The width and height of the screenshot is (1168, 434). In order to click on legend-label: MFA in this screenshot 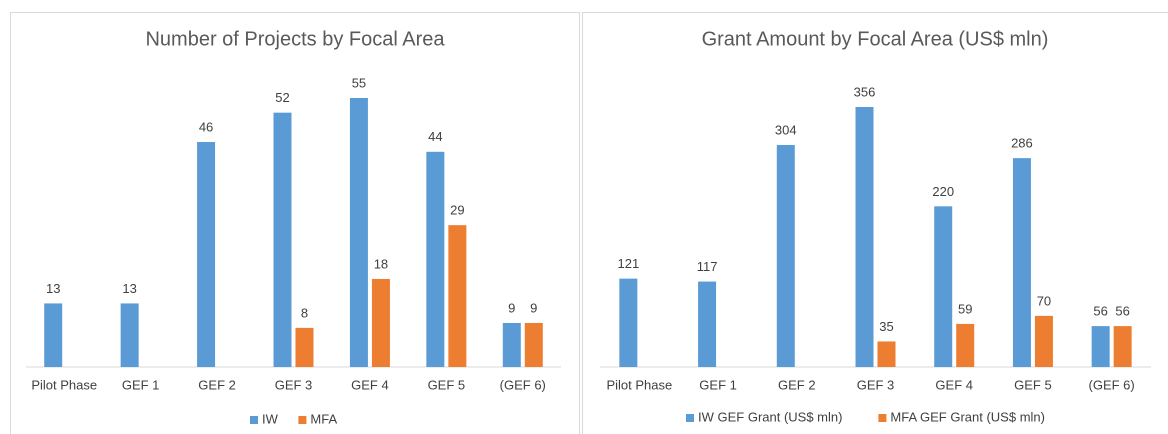, I will do `click(323, 418)`.